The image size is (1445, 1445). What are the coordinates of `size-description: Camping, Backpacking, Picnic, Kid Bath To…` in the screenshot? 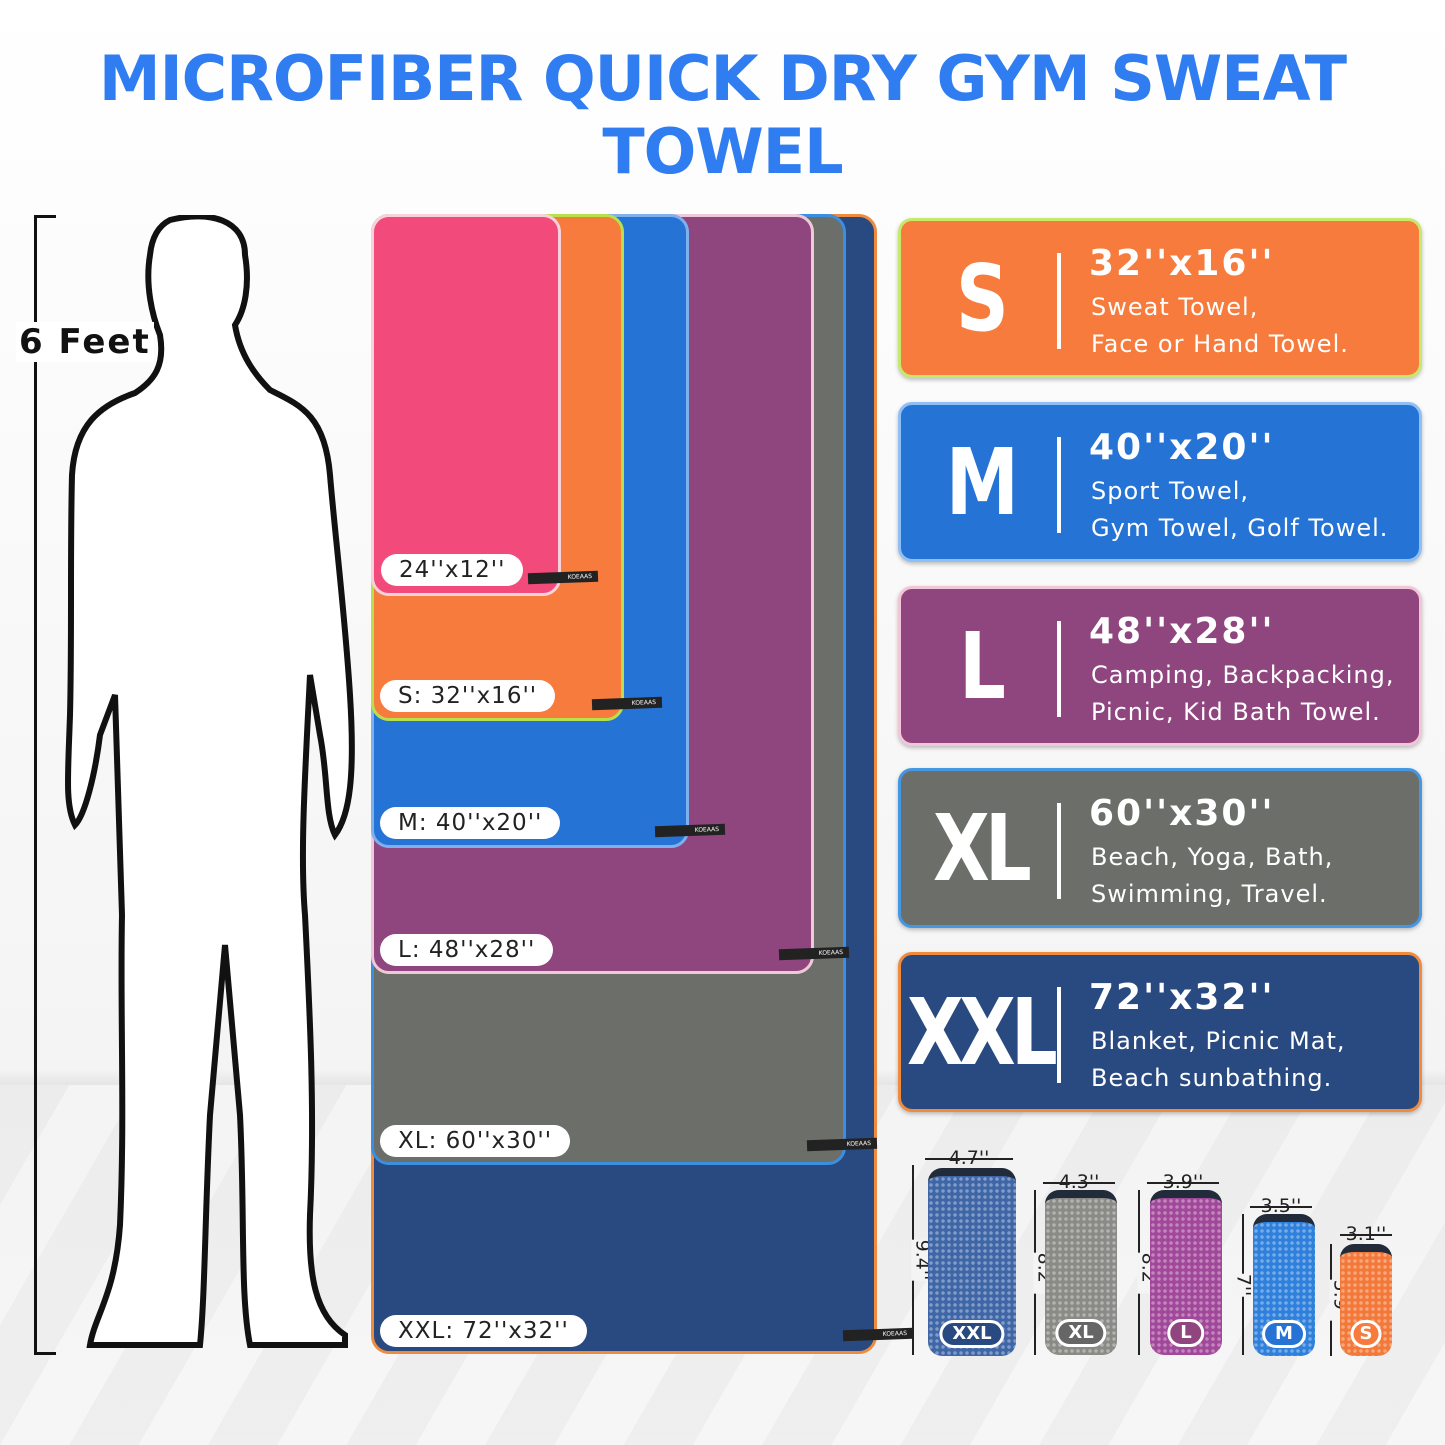 It's located at (1243, 693).